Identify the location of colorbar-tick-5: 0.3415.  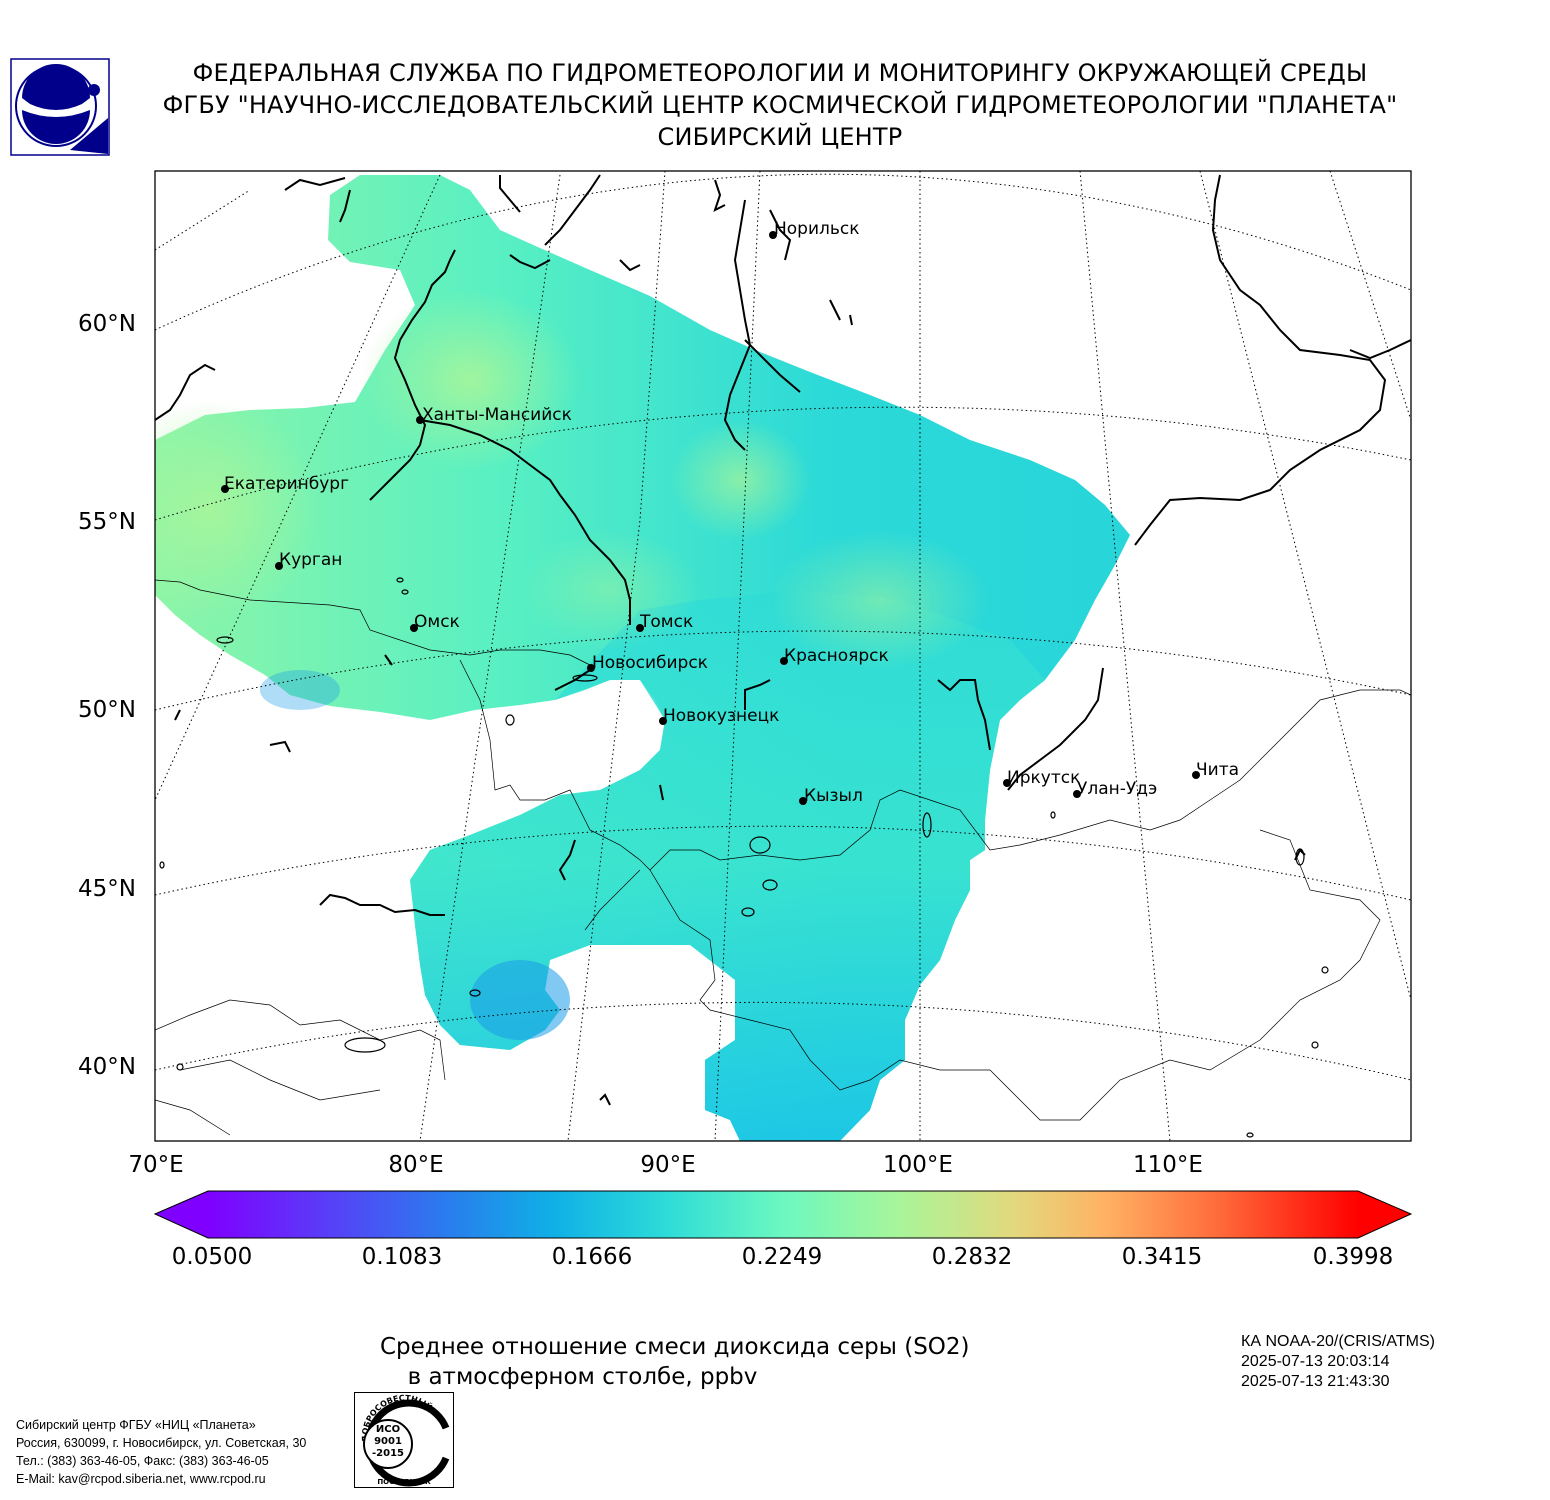
(1162, 1257).